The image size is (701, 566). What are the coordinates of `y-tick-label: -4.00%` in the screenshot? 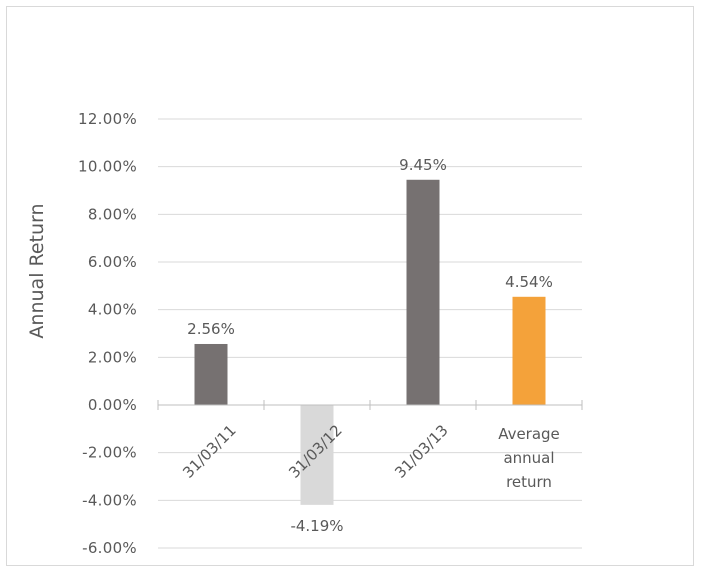 It's located at (109, 500).